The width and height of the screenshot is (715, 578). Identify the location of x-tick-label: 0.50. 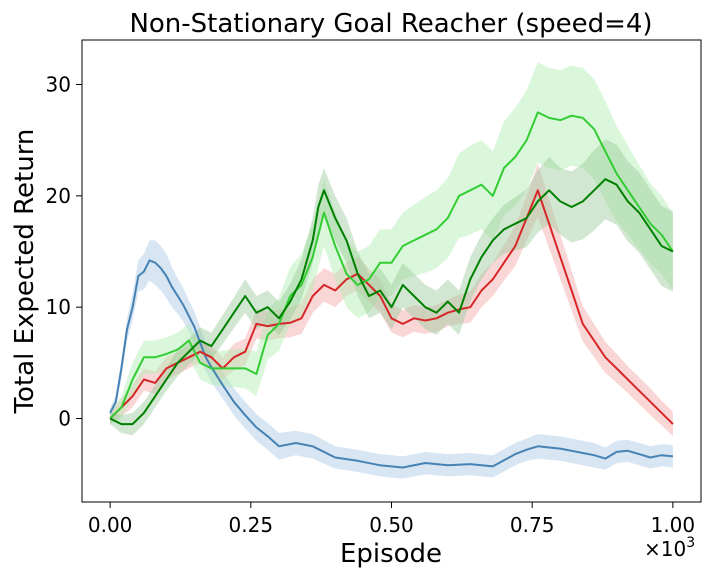
(391, 525).